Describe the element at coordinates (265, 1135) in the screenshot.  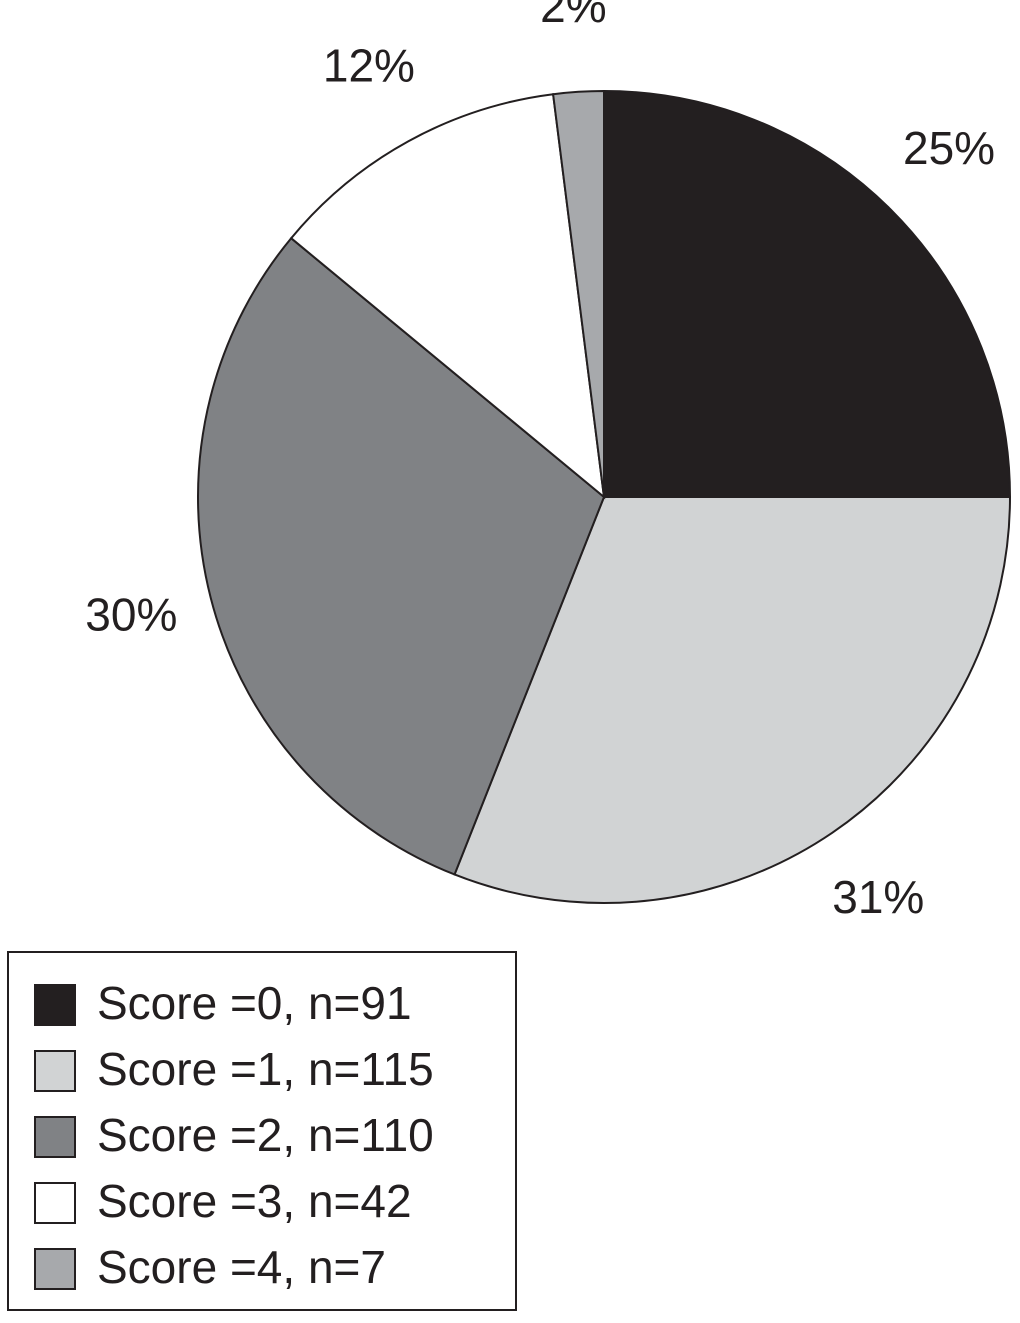
I see `legend-label: Score =2, n=110` at that location.